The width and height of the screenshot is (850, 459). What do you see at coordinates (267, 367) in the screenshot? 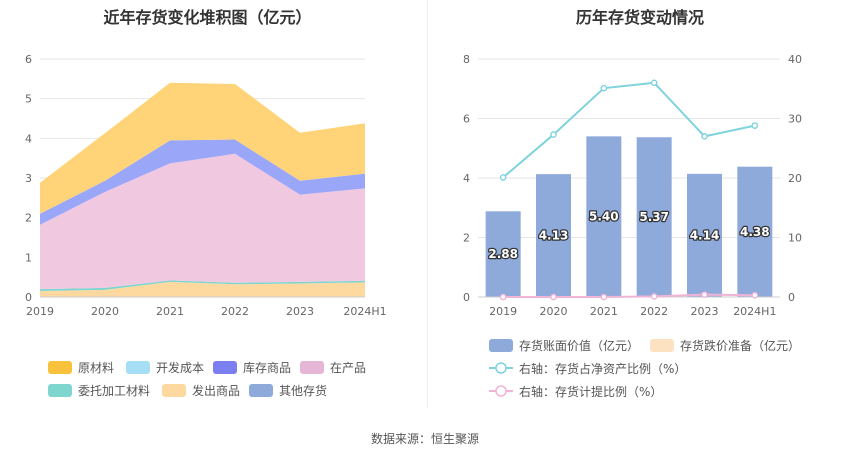
I see `legend-label: 库存商品` at bounding box center [267, 367].